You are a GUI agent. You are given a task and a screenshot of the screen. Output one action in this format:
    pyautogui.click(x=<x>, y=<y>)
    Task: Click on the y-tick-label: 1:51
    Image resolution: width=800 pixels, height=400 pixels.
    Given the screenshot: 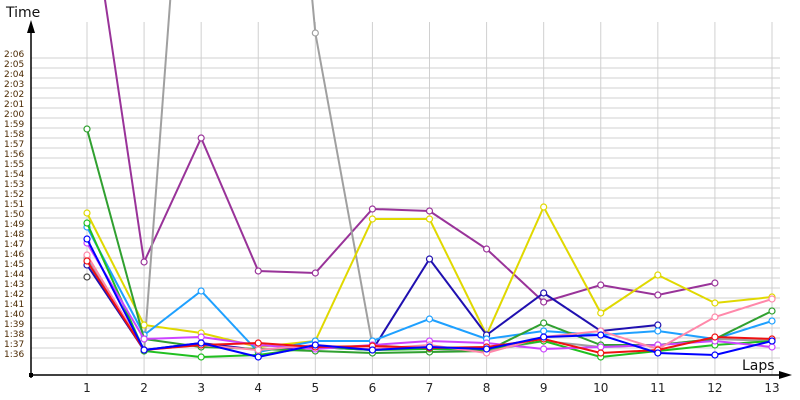 What is the action you would take?
    pyautogui.click(x=14, y=205)
    